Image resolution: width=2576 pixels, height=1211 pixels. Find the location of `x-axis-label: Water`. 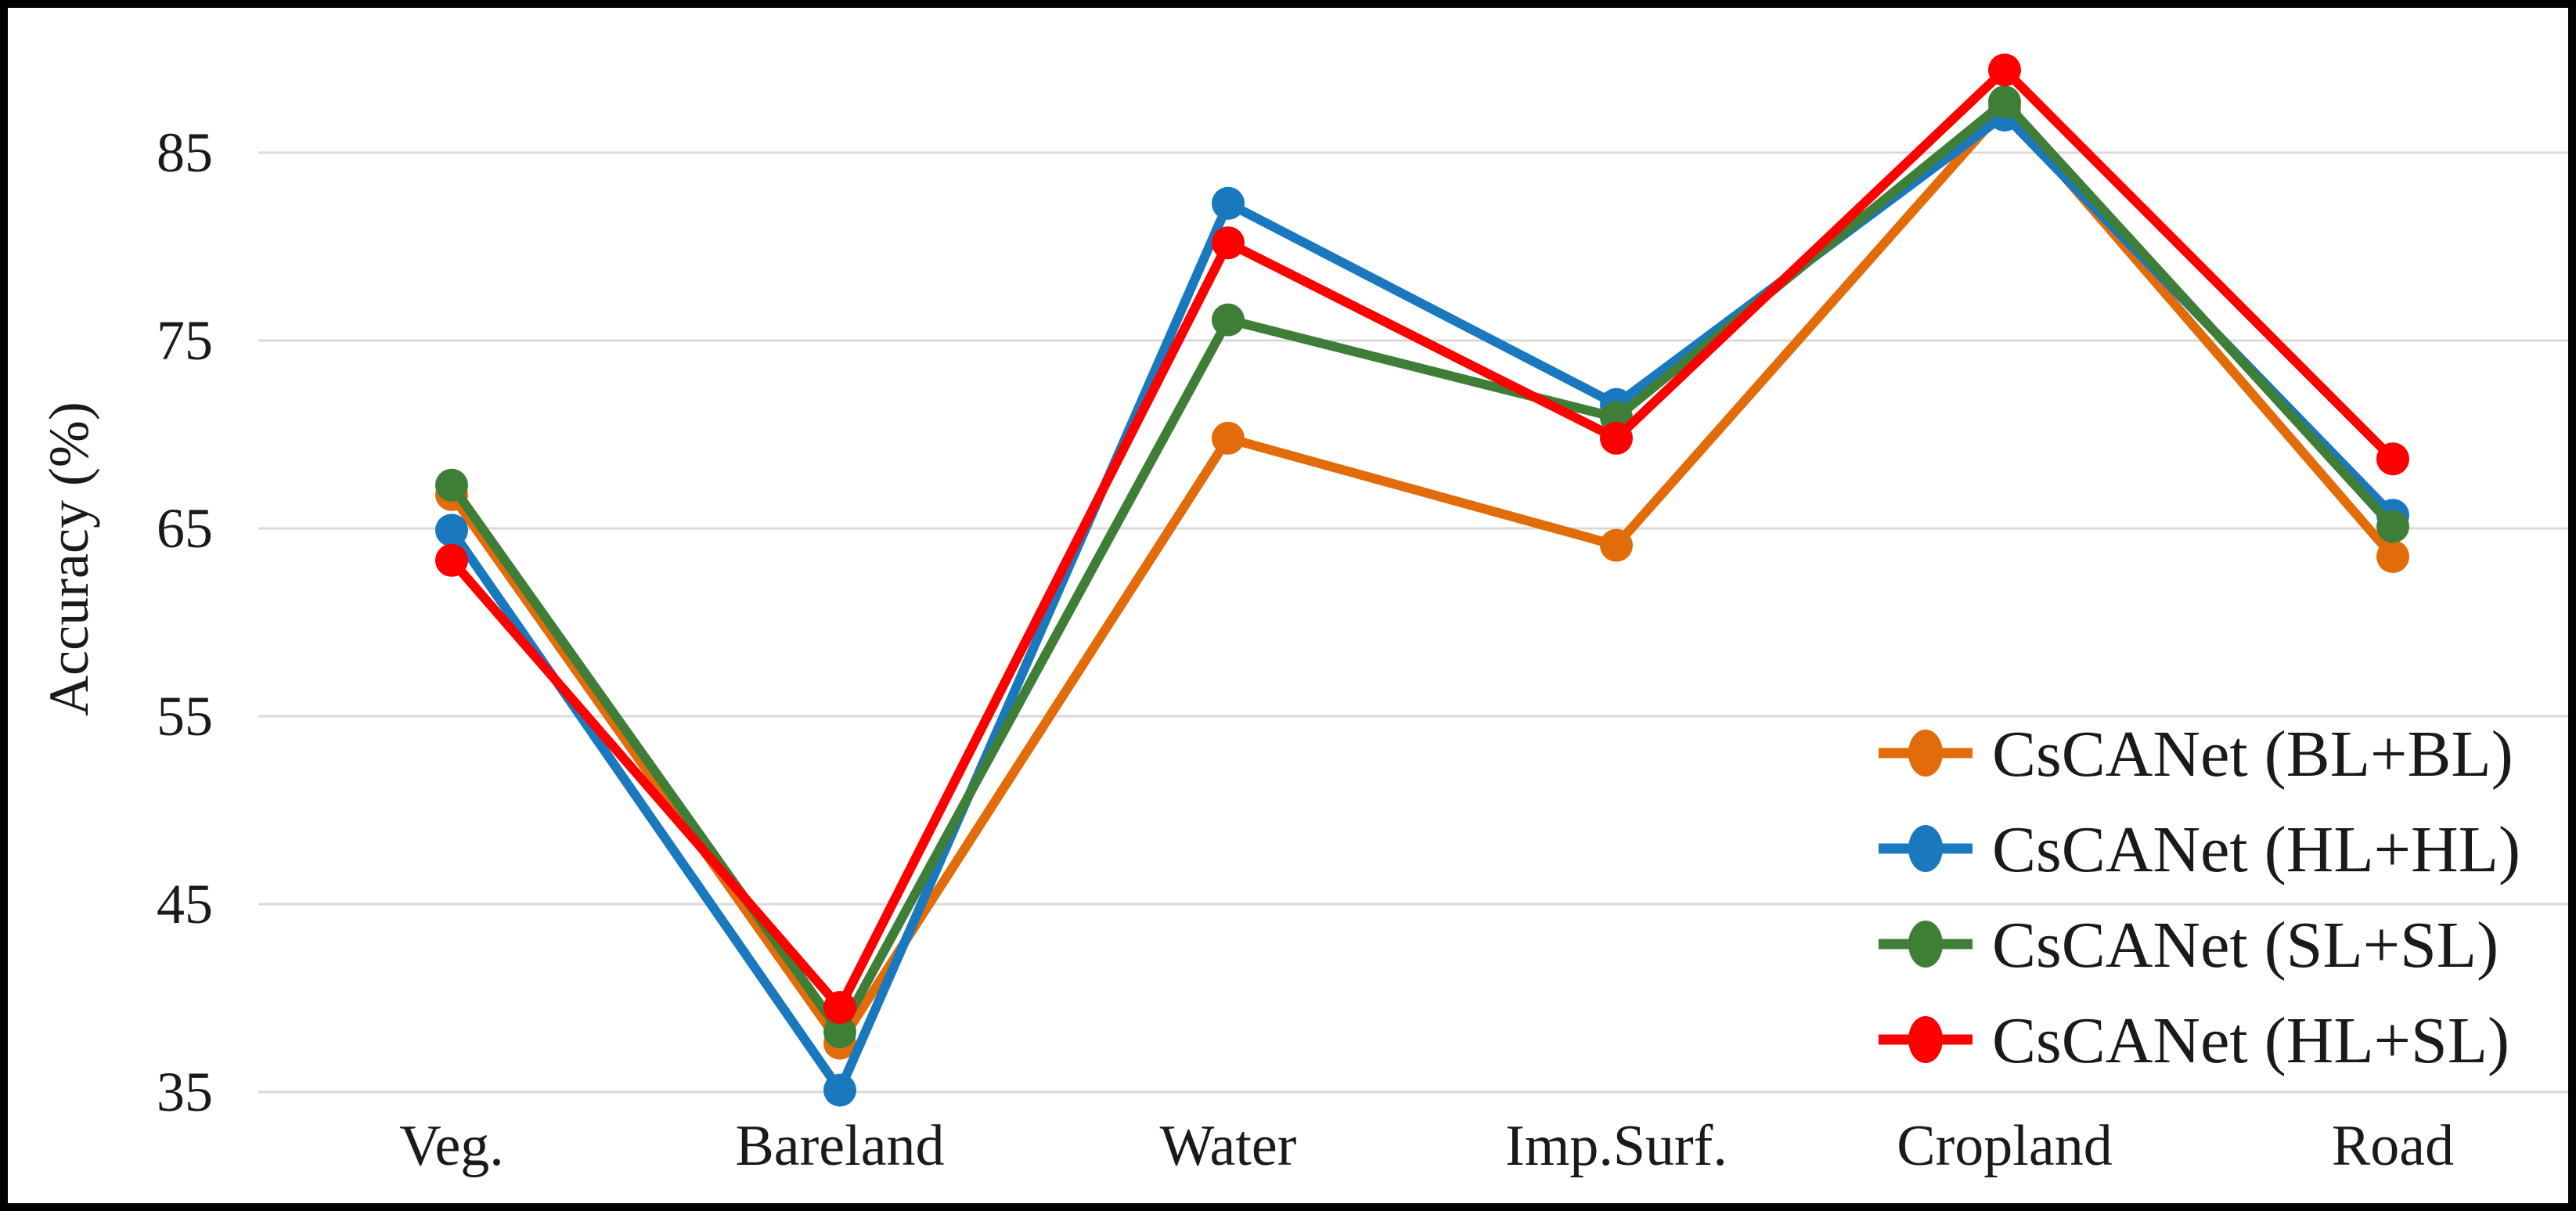

x-axis-label: Water is located at coordinates (1228, 1146).